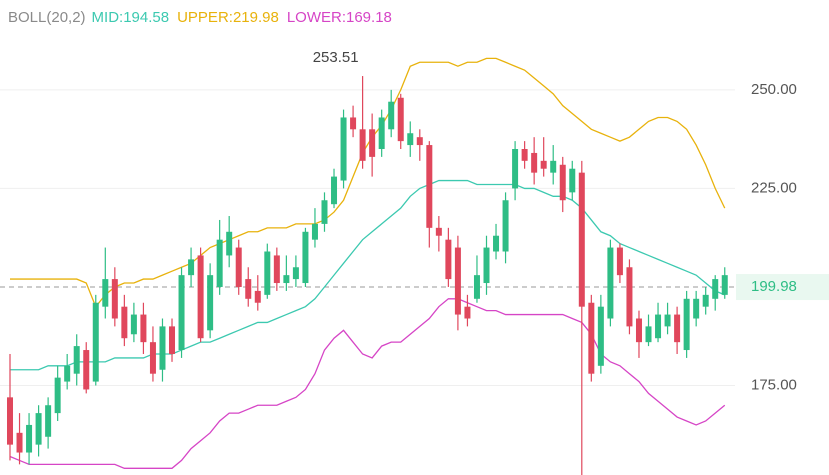 Image resolution: width=829 pixels, height=475 pixels. I want to click on y-tick-label: 175.00, so click(774, 384).